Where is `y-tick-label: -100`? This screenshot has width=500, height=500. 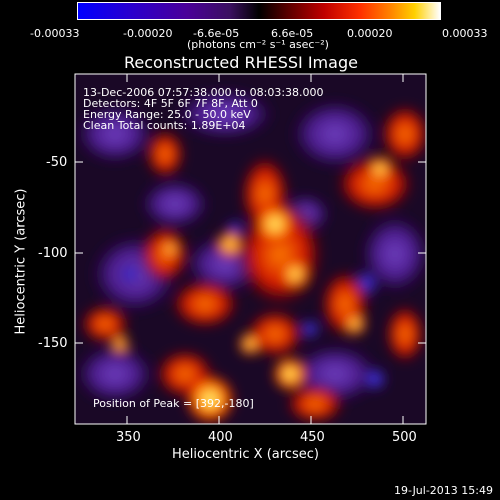
y-tick-label: -100 is located at coordinates (53, 253).